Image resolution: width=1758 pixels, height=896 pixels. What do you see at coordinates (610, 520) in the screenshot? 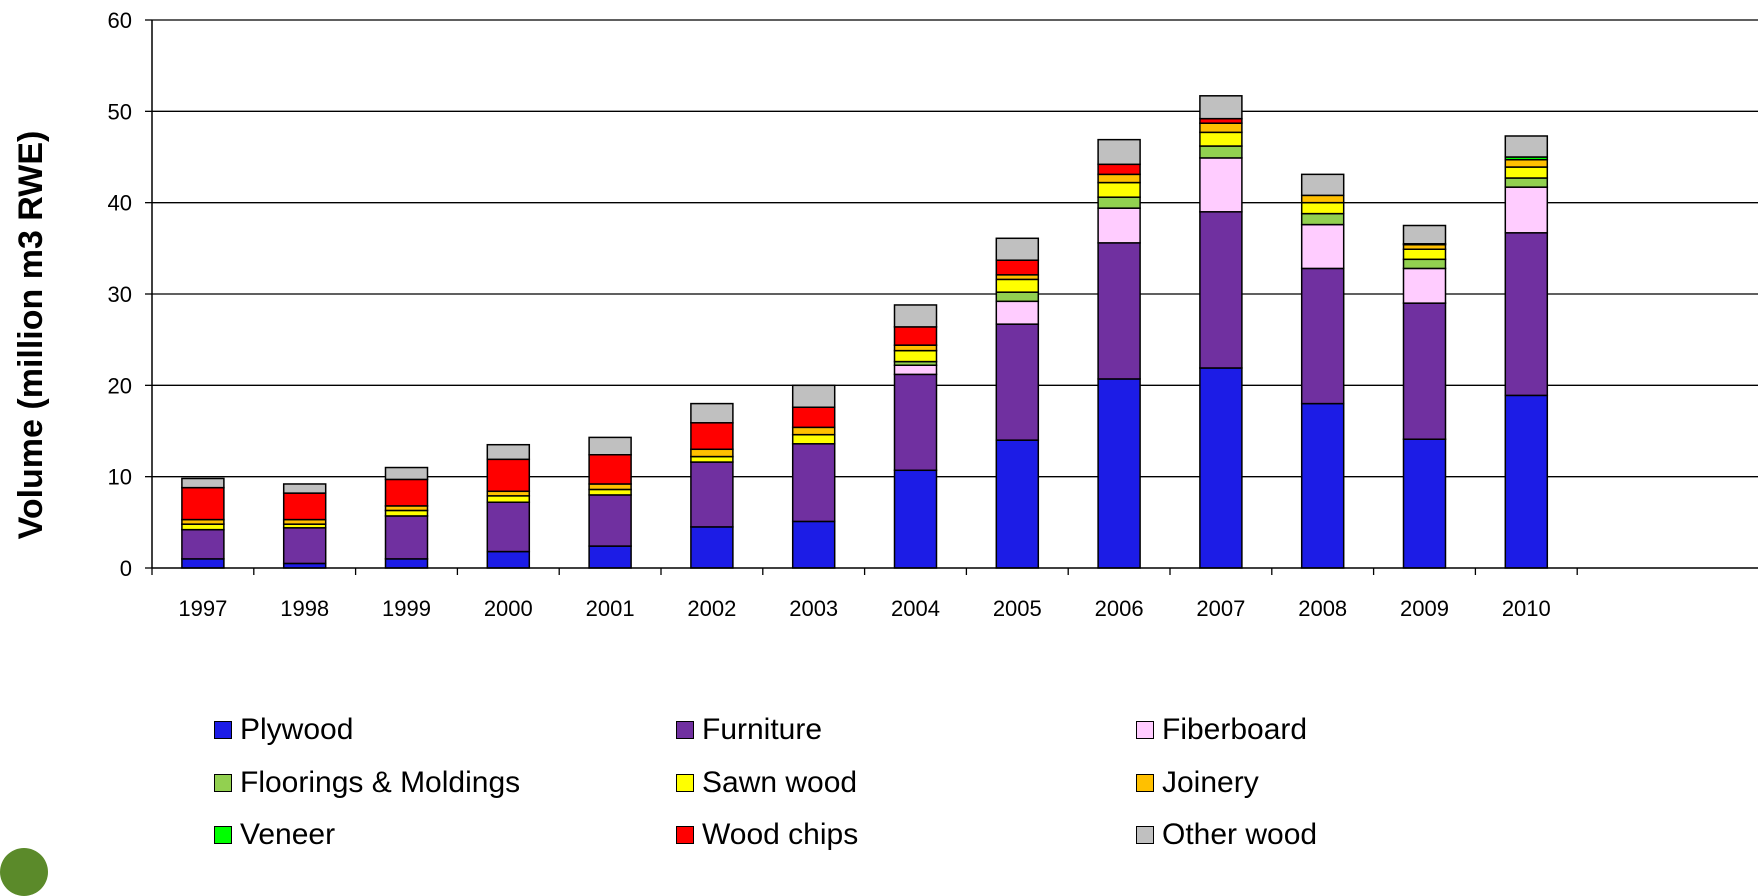
I see `bar-segment-furniture-2001` at bounding box center [610, 520].